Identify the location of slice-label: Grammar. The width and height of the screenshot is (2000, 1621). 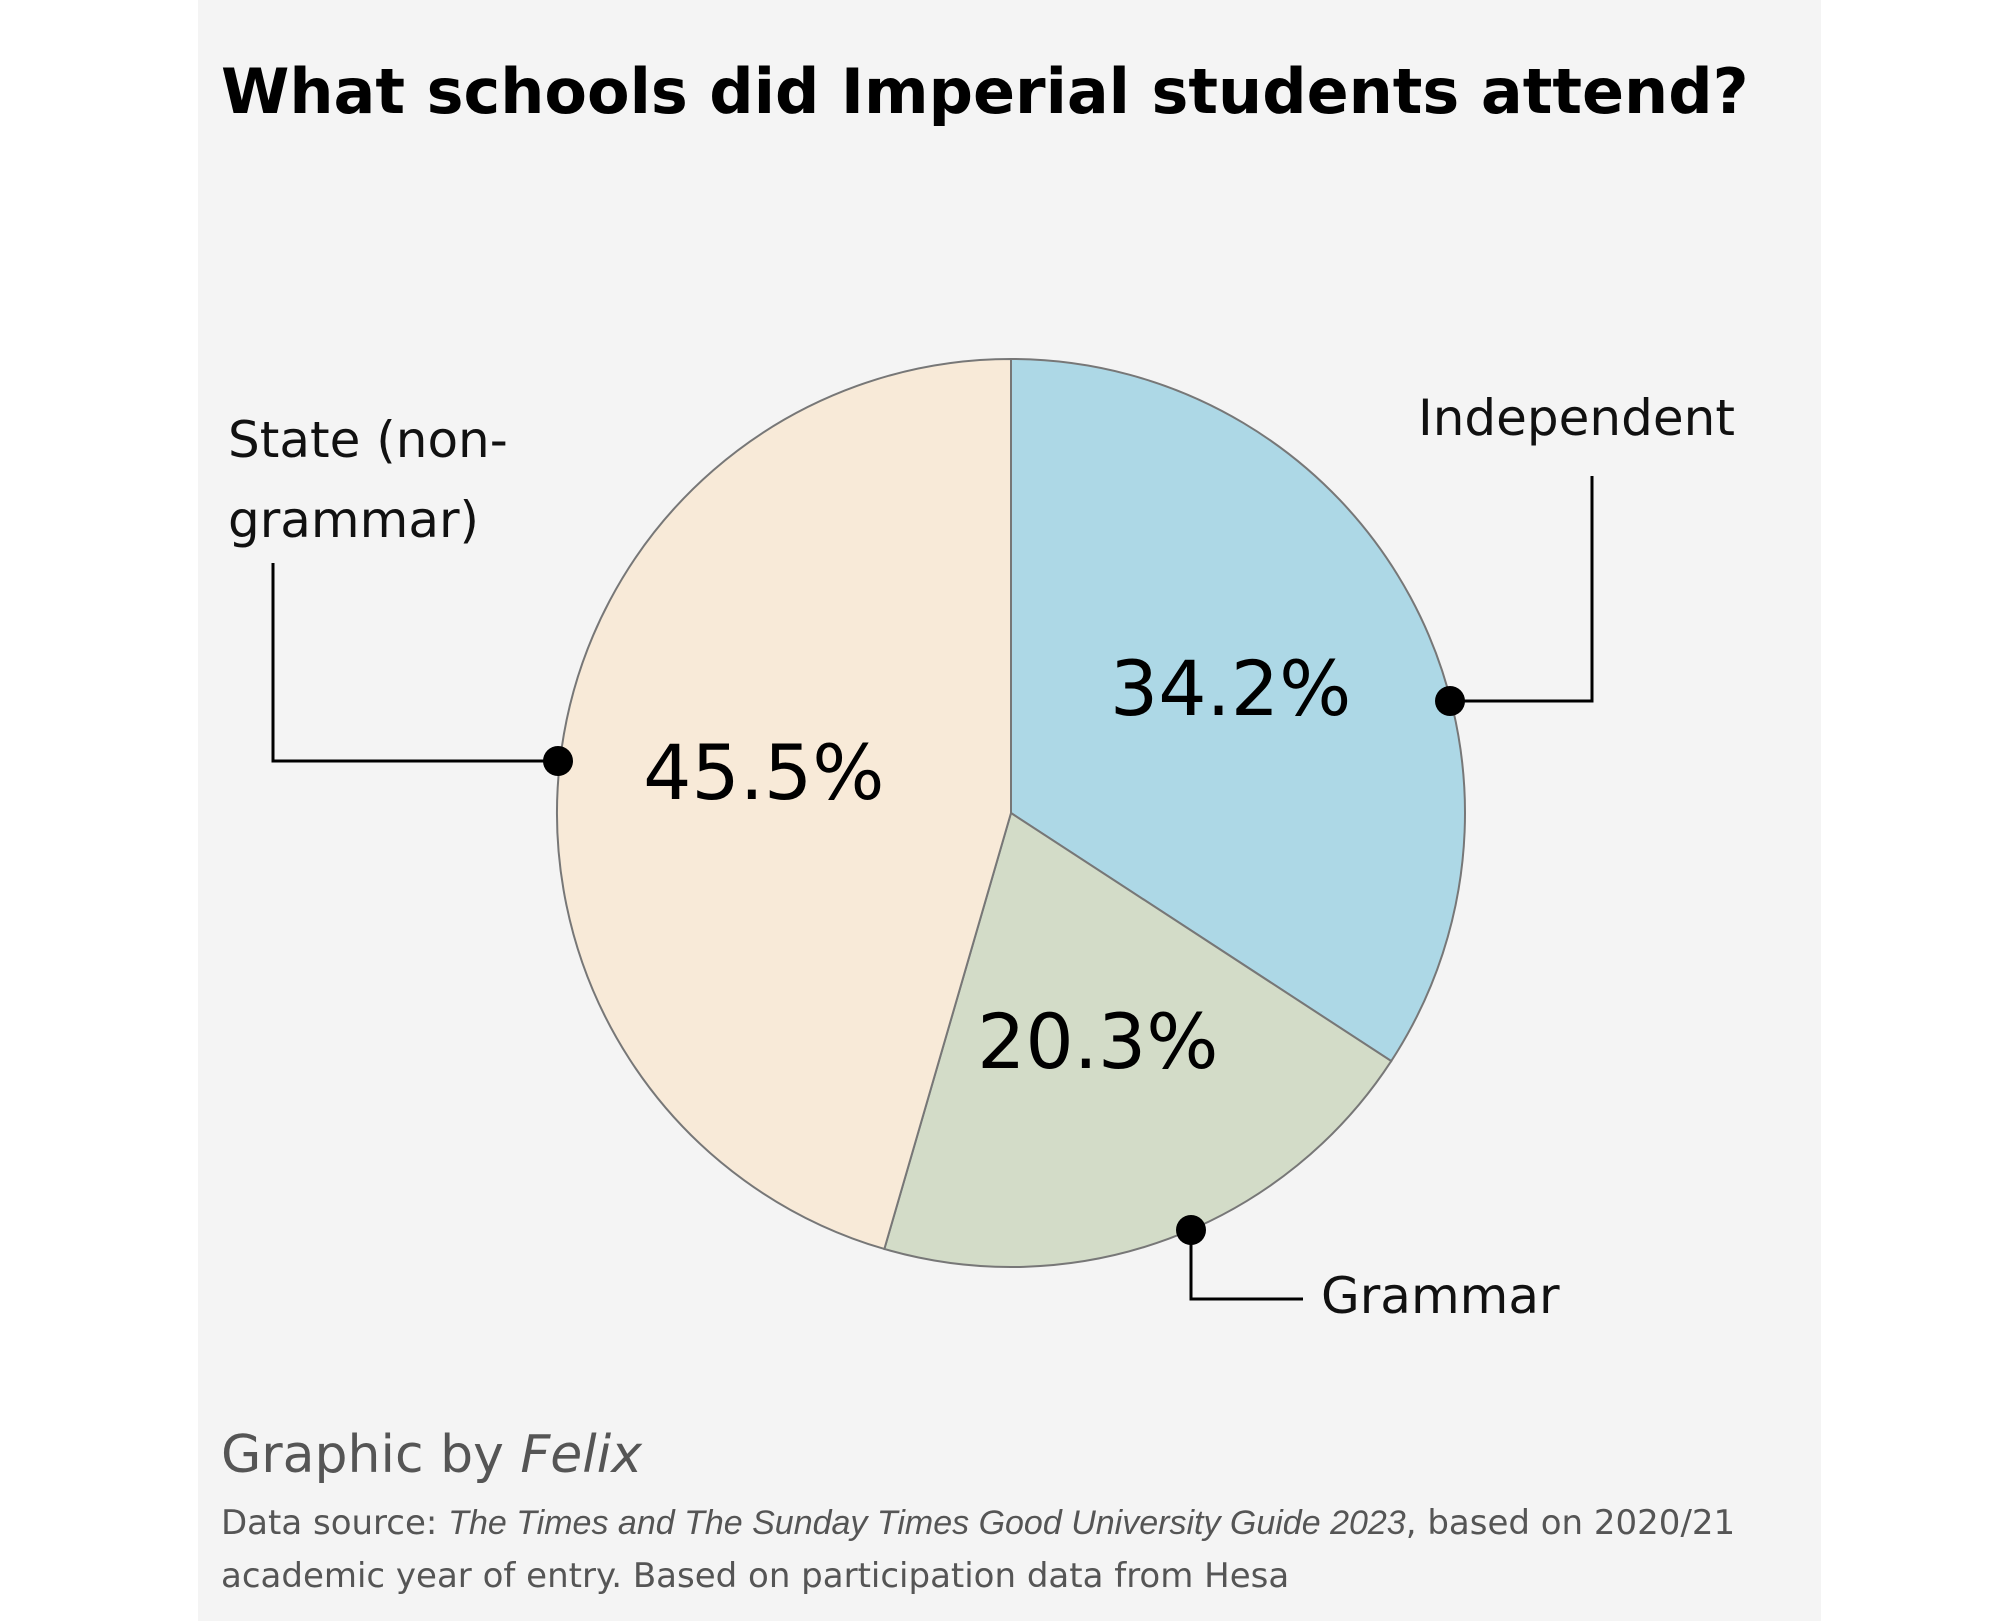
(1440, 1296).